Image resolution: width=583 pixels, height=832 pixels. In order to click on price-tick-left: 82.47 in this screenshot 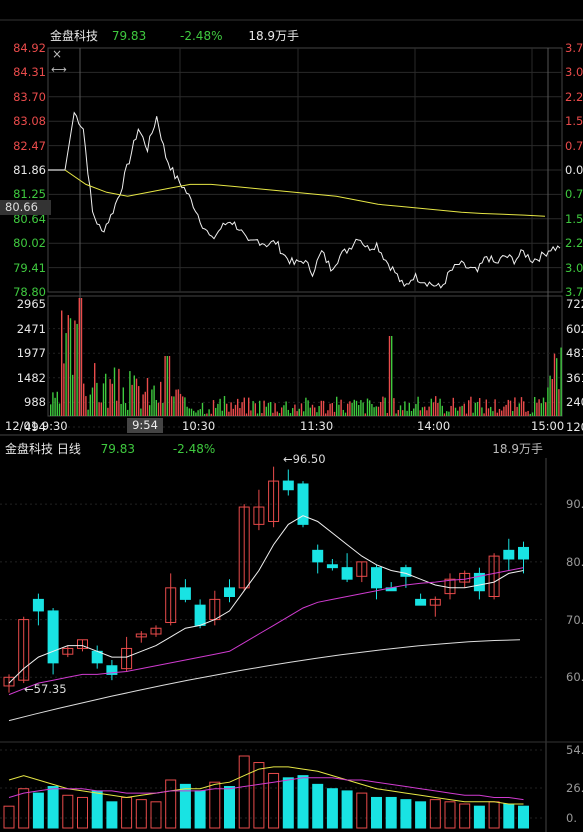, I will do `click(29, 145)`.